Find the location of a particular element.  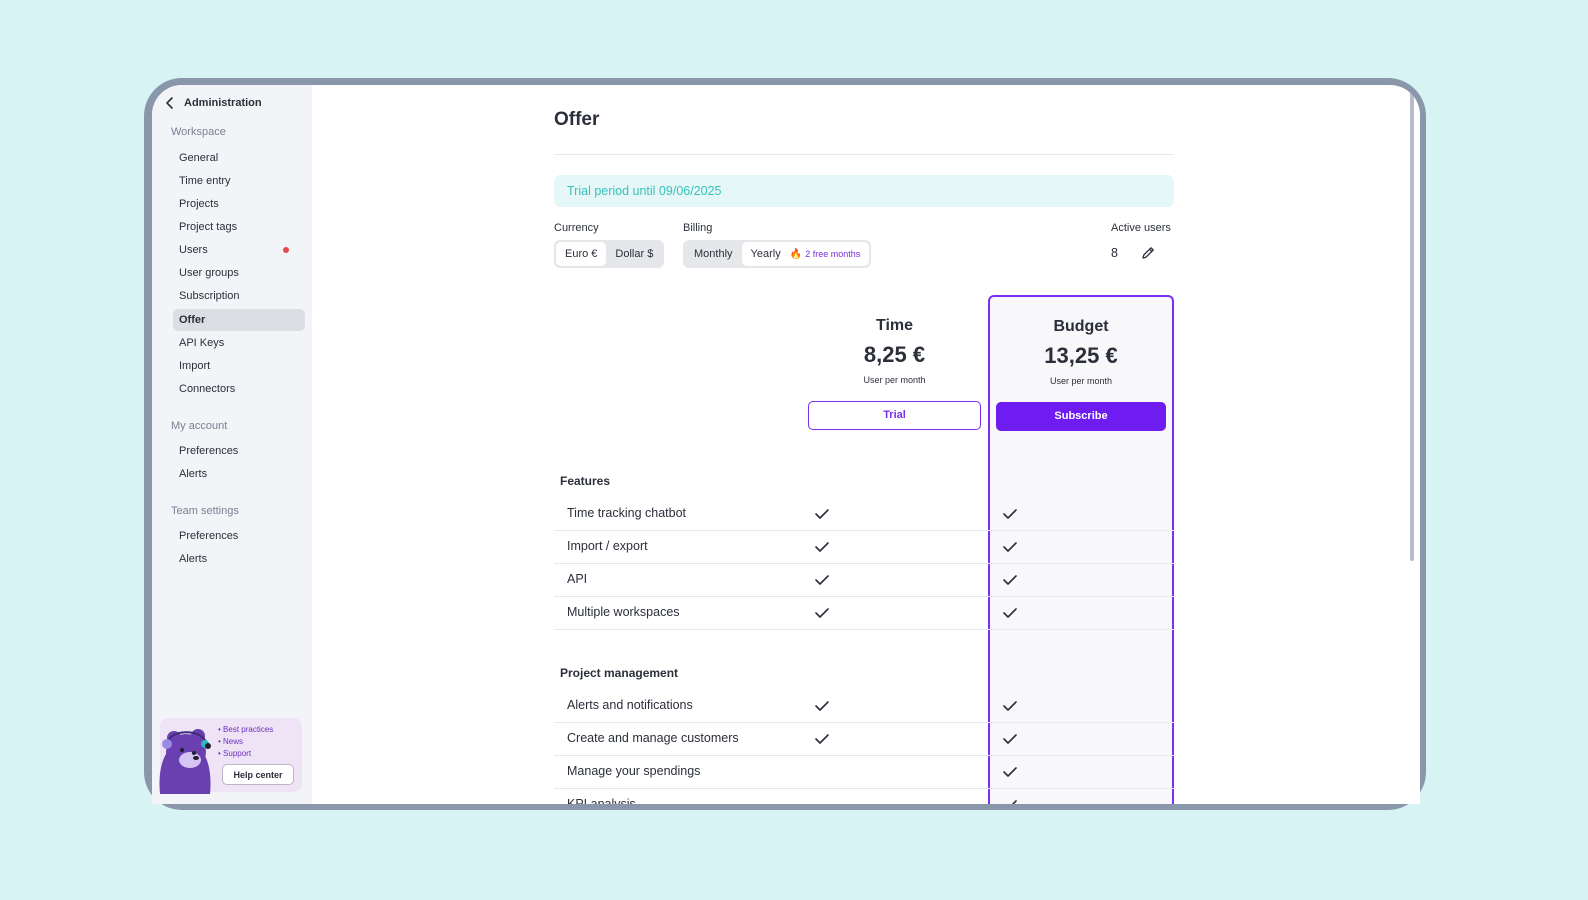

section-workspace: Workspace is located at coordinates (198, 132).